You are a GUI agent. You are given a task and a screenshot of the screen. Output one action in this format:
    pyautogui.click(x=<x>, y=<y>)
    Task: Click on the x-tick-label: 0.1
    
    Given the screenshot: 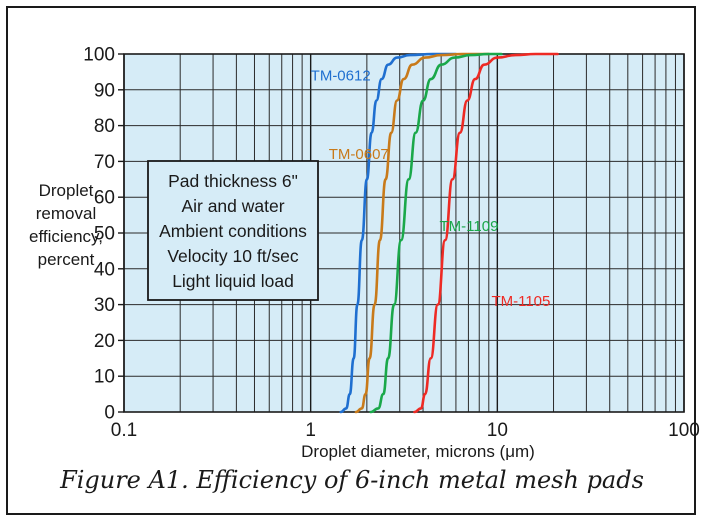 What is the action you would take?
    pyautogui.click(x=124, y=430)
    